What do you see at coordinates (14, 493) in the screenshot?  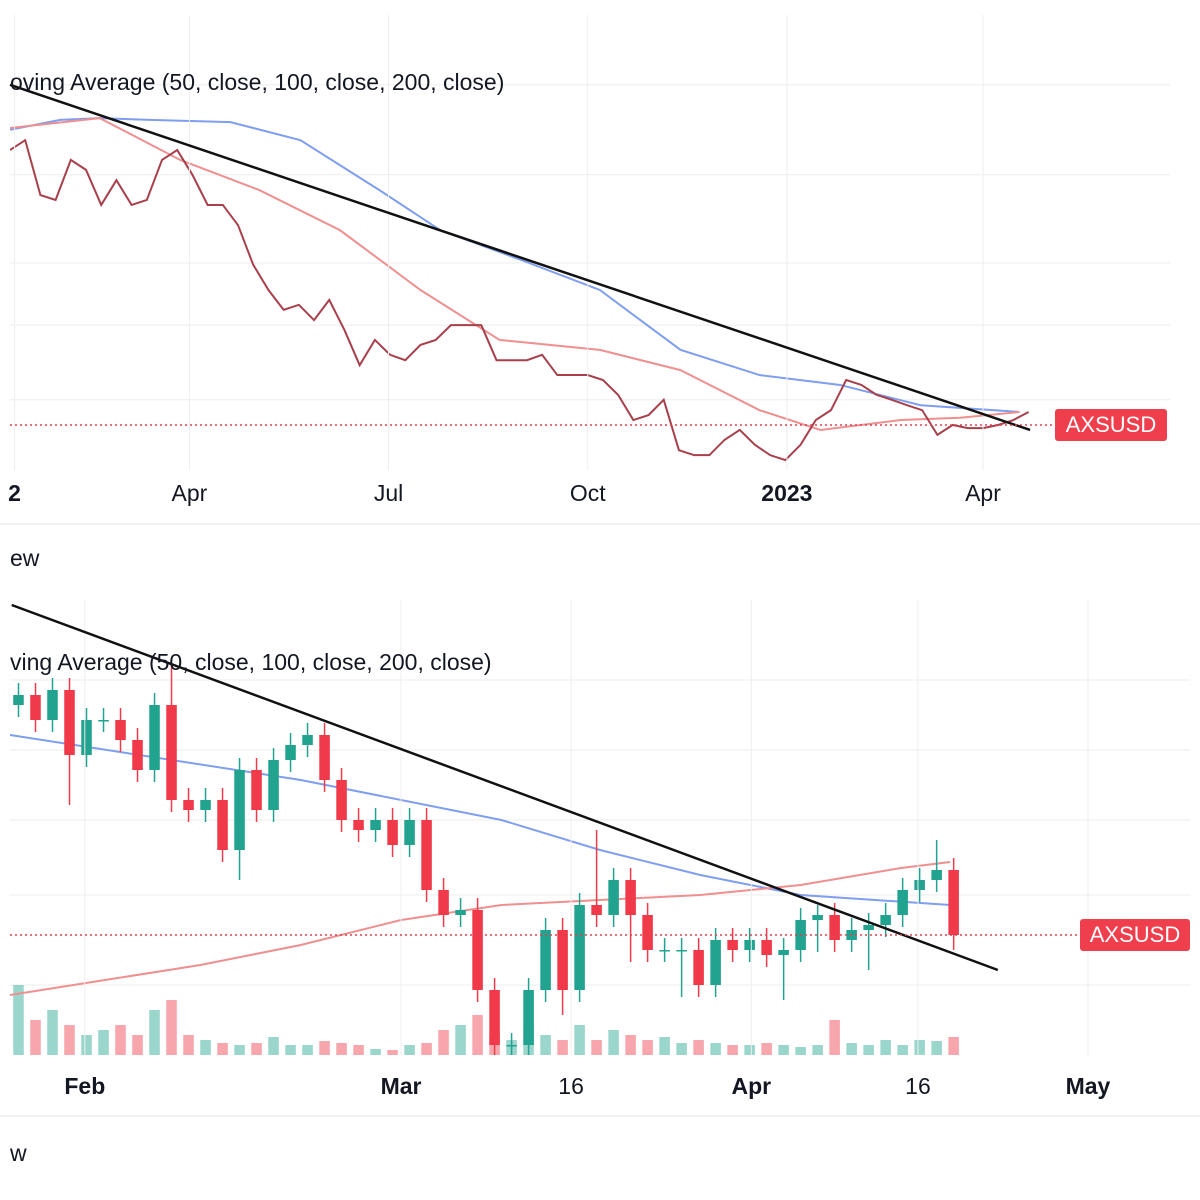 I see `x-tick-label: 2` at bounding box center [14, 493].